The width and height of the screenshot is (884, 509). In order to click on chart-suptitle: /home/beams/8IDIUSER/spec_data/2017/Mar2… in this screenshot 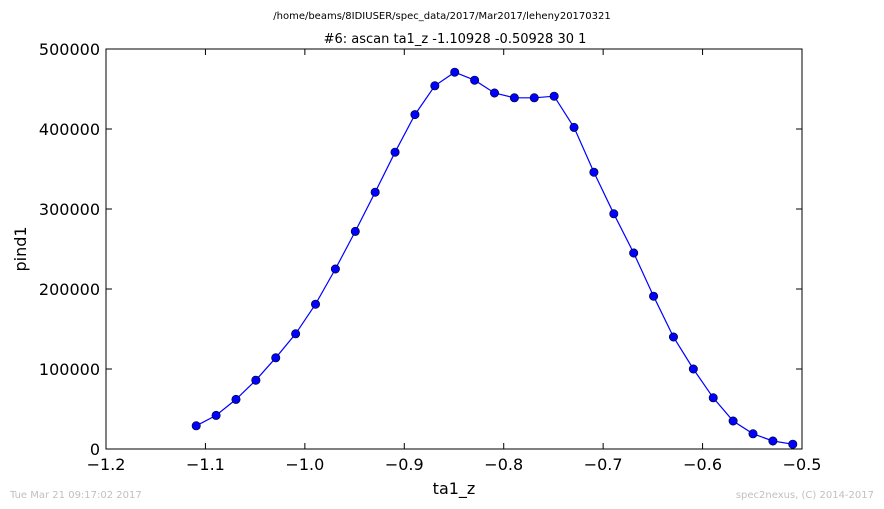, I will do `click(441, 16)`.